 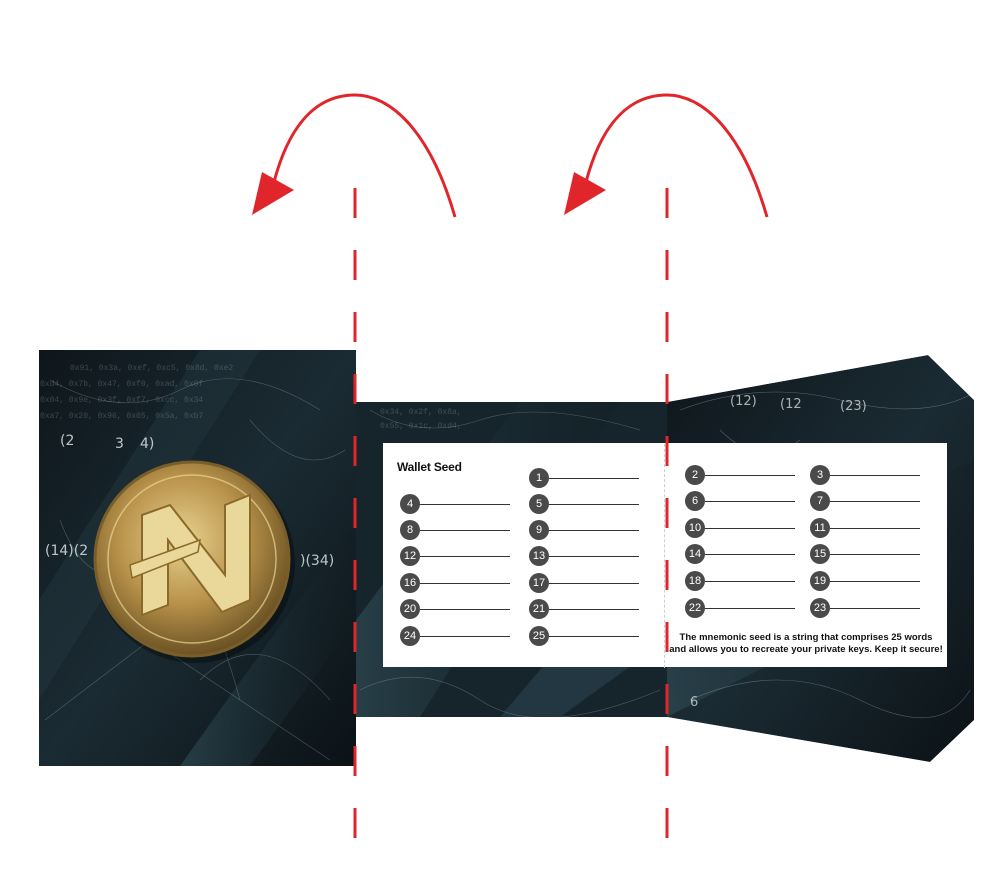 I want to click on seed-word-slot-10: 10, so click(x=741, y=529).